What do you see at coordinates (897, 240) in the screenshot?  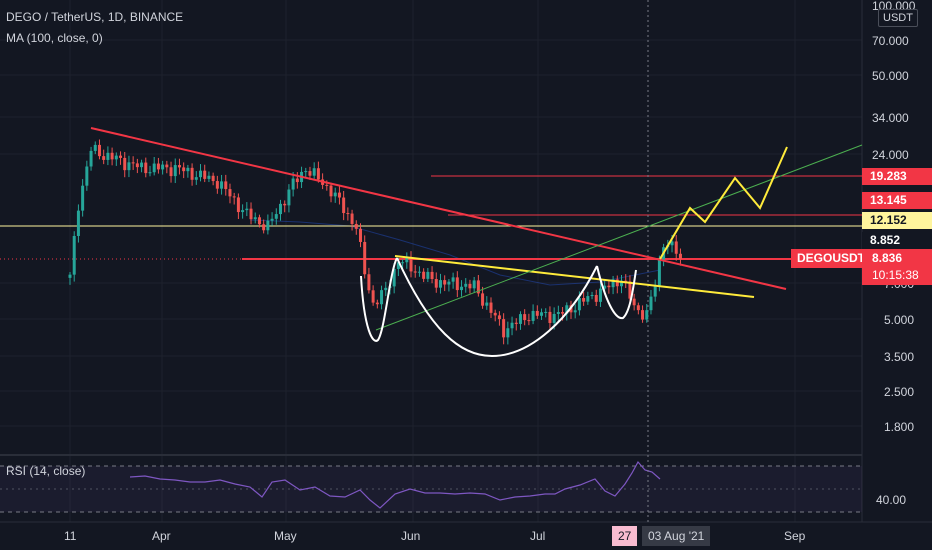 I see `level-tag-8852: 8.852` at bounding box center [897, 240].